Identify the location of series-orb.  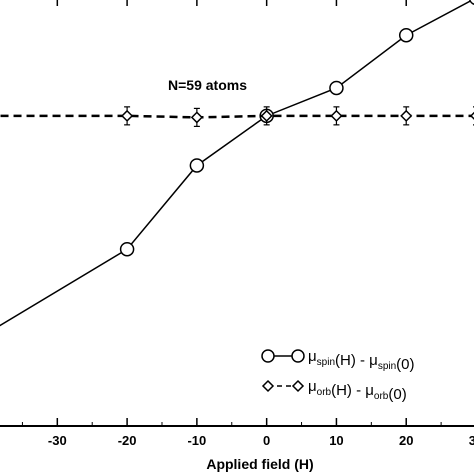
(237, 117).